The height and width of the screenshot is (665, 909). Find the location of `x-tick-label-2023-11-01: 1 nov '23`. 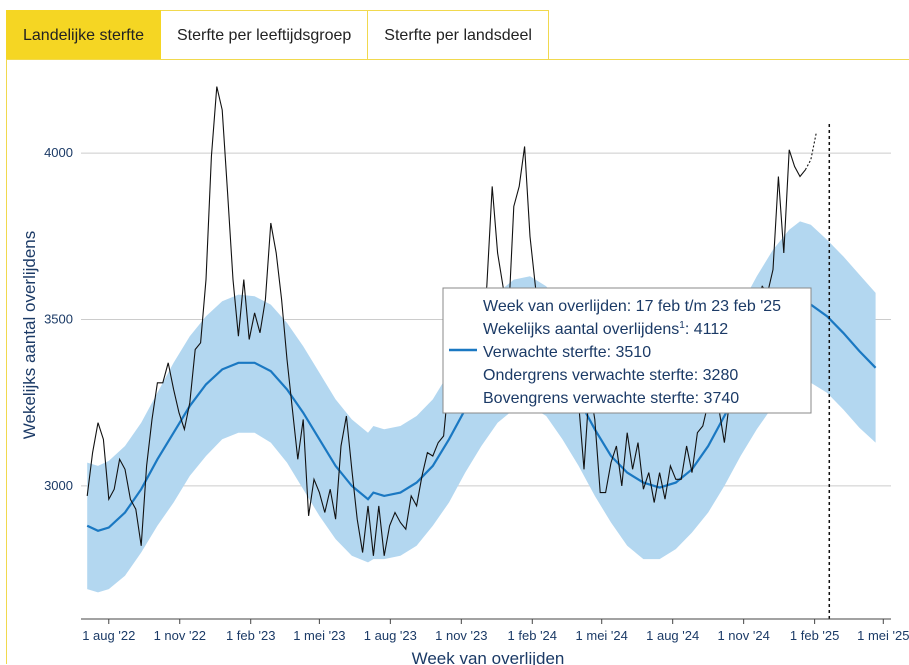

x-tick-label-2023-11-01: 1 nov '23 is located at coordinates (461, 635).